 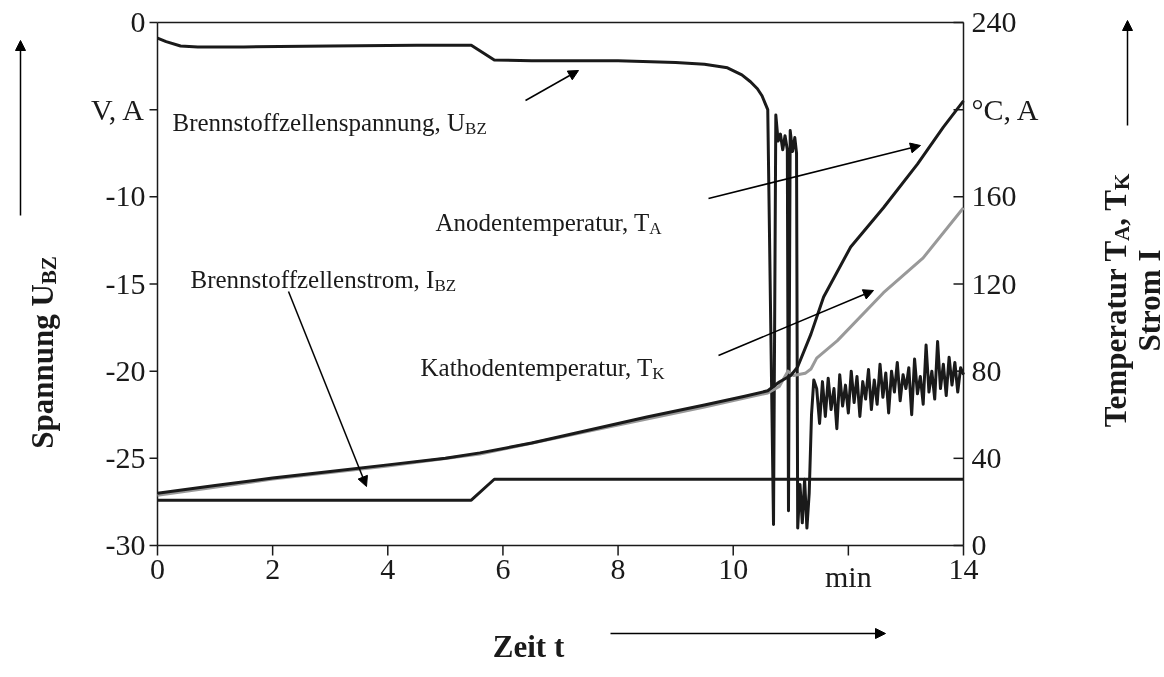 What do you see at coordinates (125, 544) in the screenshot?
I see `y-tick-label: -30` at bounding box center [125, 544].